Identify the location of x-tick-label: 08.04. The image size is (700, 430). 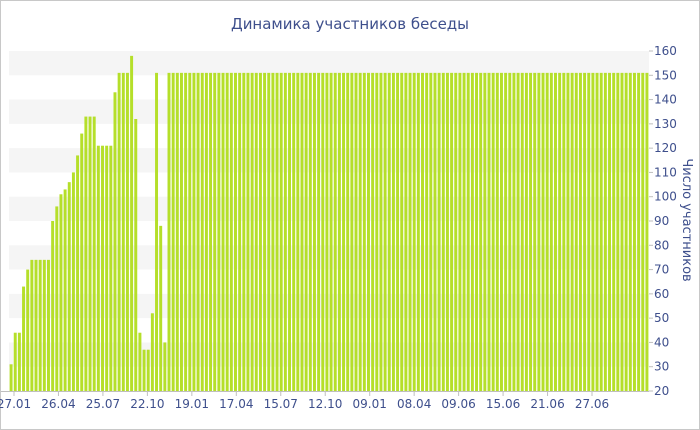
(414, 404).